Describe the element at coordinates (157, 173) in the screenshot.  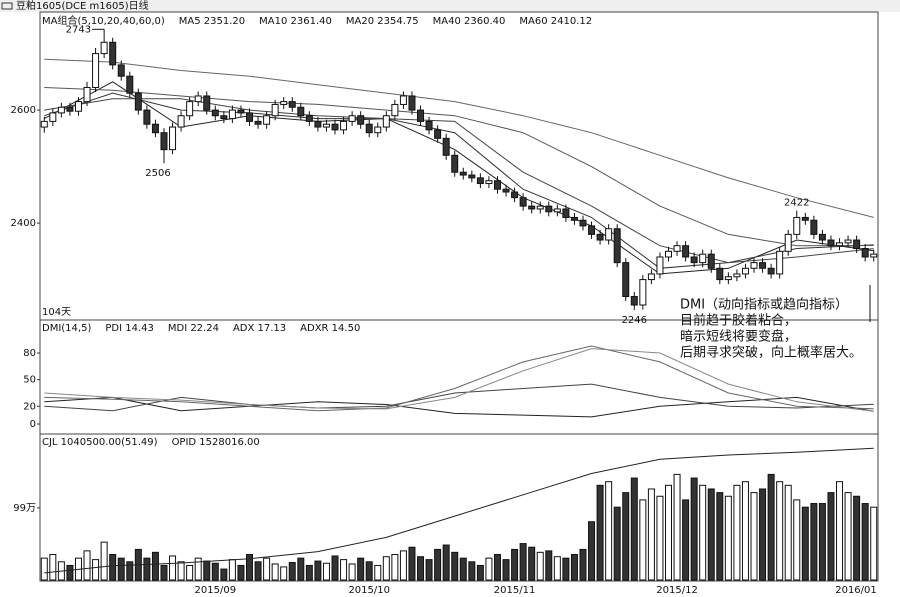
I see `low-label: 2506` at that location.